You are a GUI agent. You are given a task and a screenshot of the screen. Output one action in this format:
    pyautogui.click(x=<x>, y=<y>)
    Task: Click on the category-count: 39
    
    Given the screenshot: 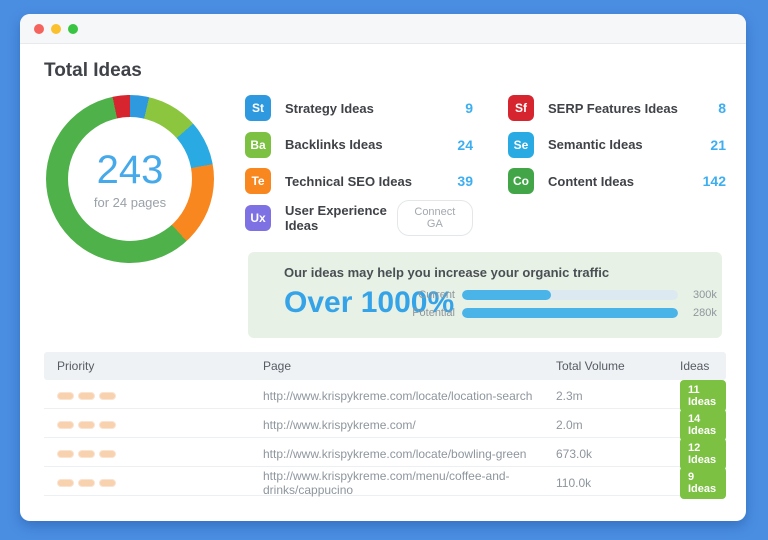 What is the action you would take?
    pyautogui.click(x=465, y=181)
    